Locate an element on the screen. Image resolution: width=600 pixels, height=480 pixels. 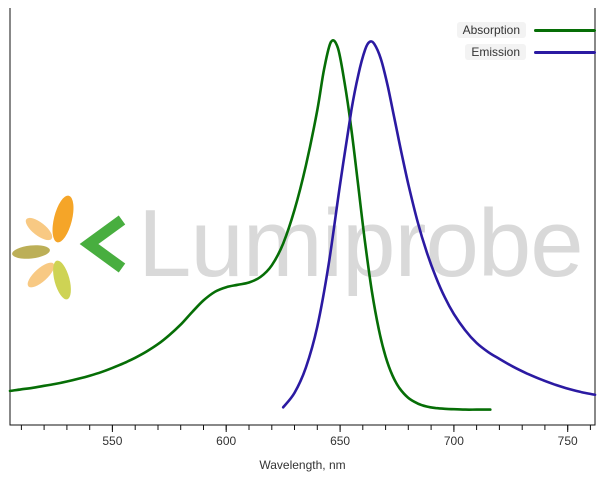
legend-item-absorption: Absorption is located at coordinates (526, 30).